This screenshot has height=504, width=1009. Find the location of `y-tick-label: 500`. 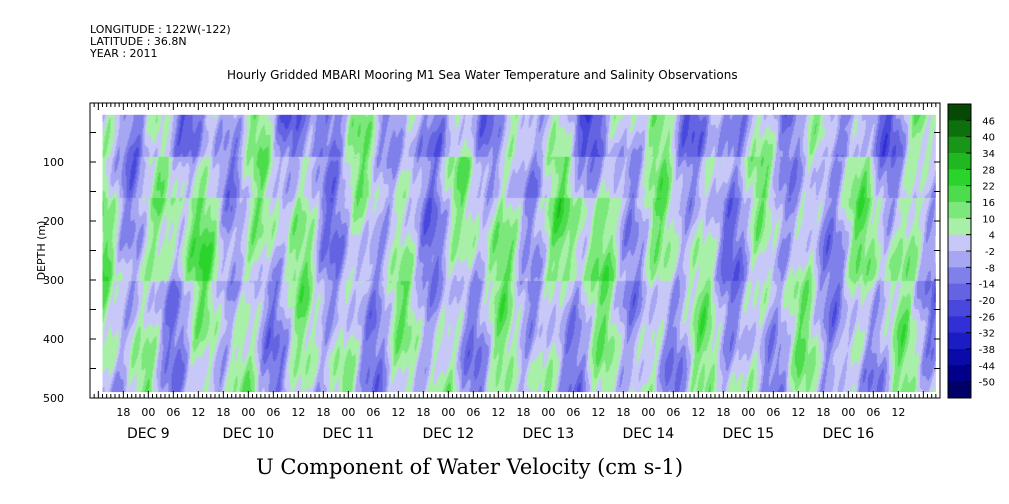

y-tick-label: 500 is located at coordinates (53, 398).